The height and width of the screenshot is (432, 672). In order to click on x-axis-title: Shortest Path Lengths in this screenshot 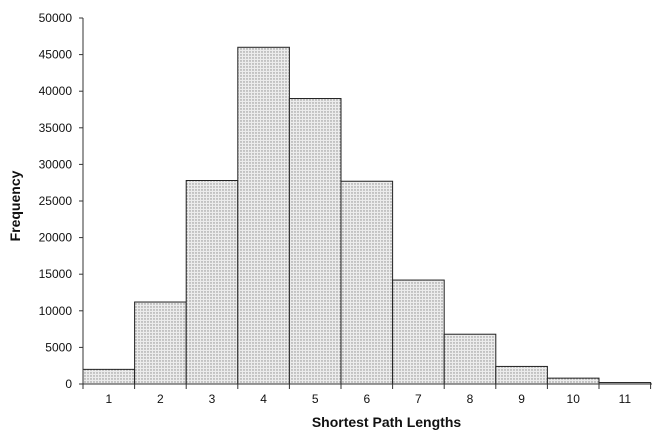, I will do `click(387, 422)`.